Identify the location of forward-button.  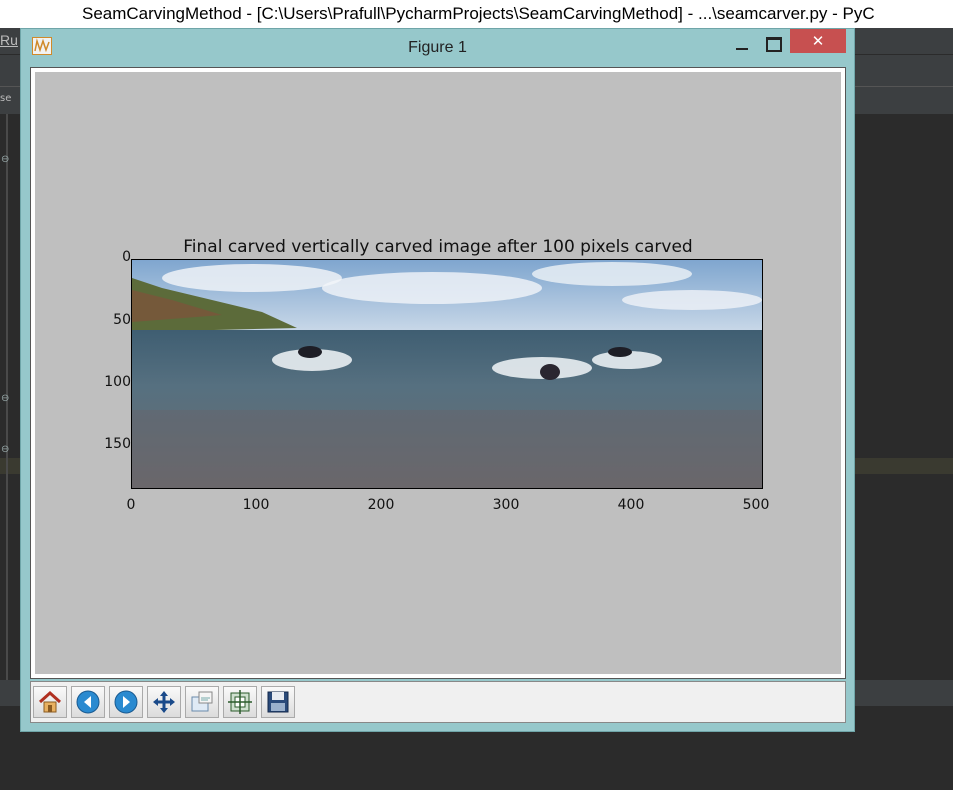
(126, 702).